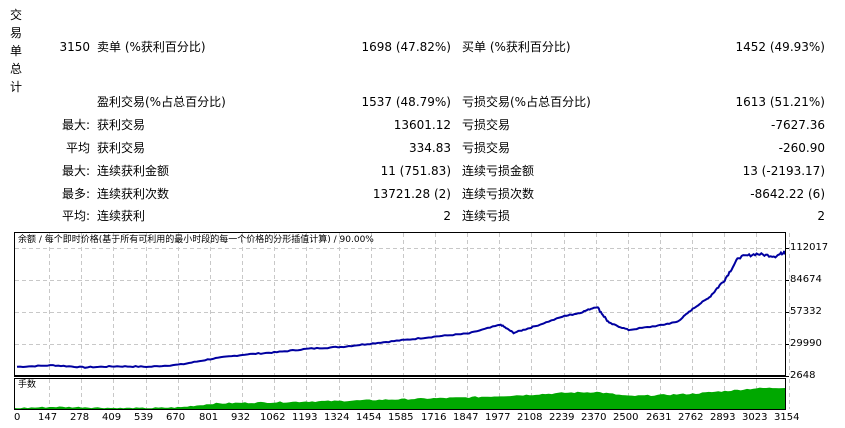  What do you see at coordinates (415, 171) in the screenshot?
I see `max-consec-profit-amount-value: 11 (751.83)` at bounding box center [415, 171].